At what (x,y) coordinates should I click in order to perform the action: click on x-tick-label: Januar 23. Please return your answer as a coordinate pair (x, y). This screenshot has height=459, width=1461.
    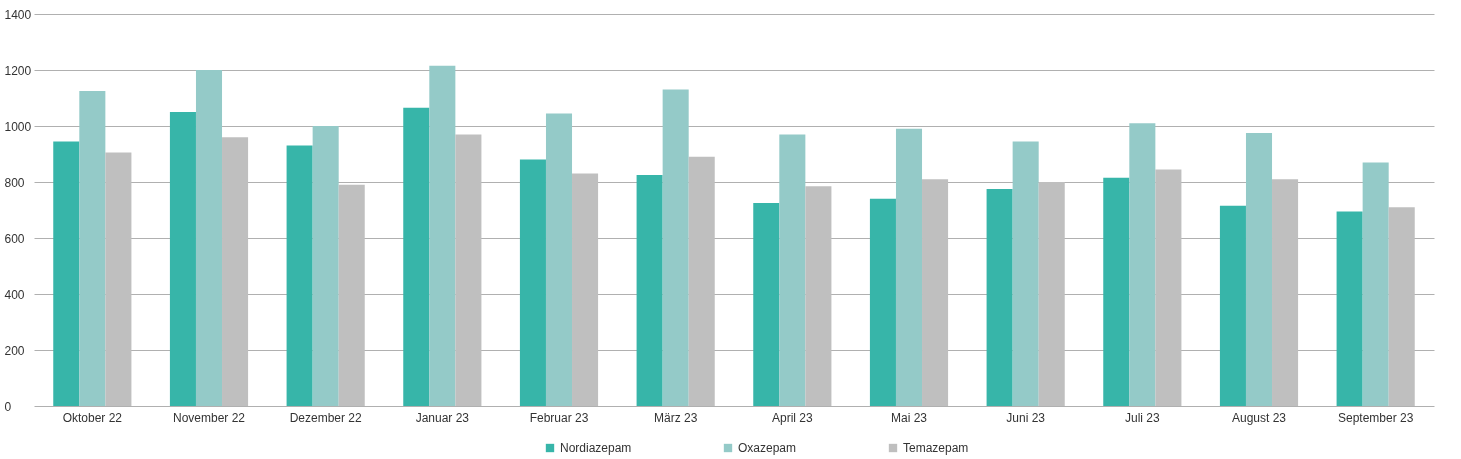
    Looking at the image, I should click on (442, 417).